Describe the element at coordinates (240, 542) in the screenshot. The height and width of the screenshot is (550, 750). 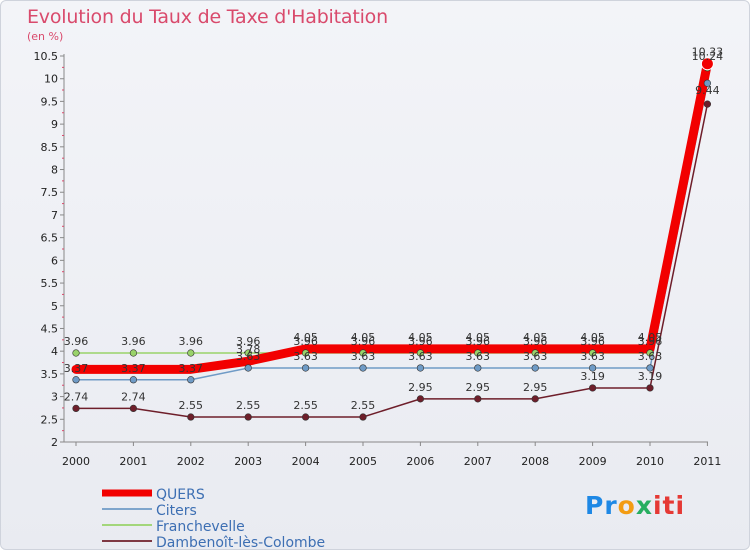
I see `legend-label: Dambenoît-lès-Colombe` at that location.